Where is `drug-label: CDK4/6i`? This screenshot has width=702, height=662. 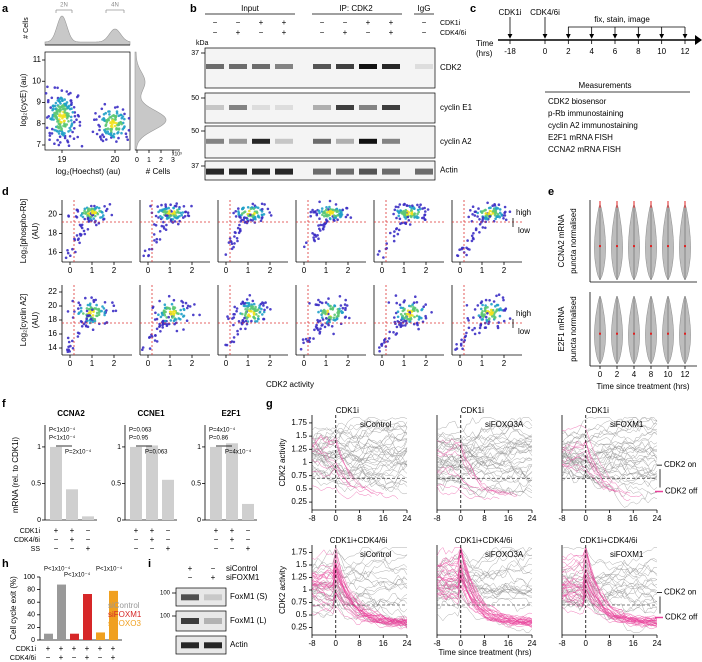
drug-label: CDK4/6i is located at coordinates (545, 12).